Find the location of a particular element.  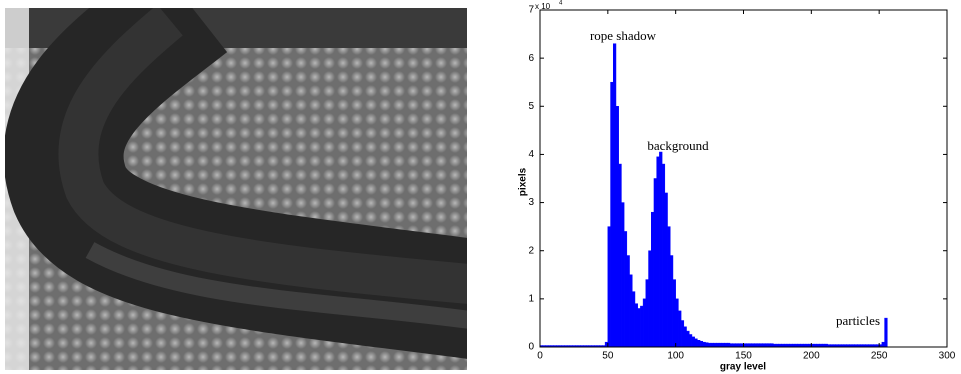

y-tick-label: 2 is located at coordinates (531, 250).